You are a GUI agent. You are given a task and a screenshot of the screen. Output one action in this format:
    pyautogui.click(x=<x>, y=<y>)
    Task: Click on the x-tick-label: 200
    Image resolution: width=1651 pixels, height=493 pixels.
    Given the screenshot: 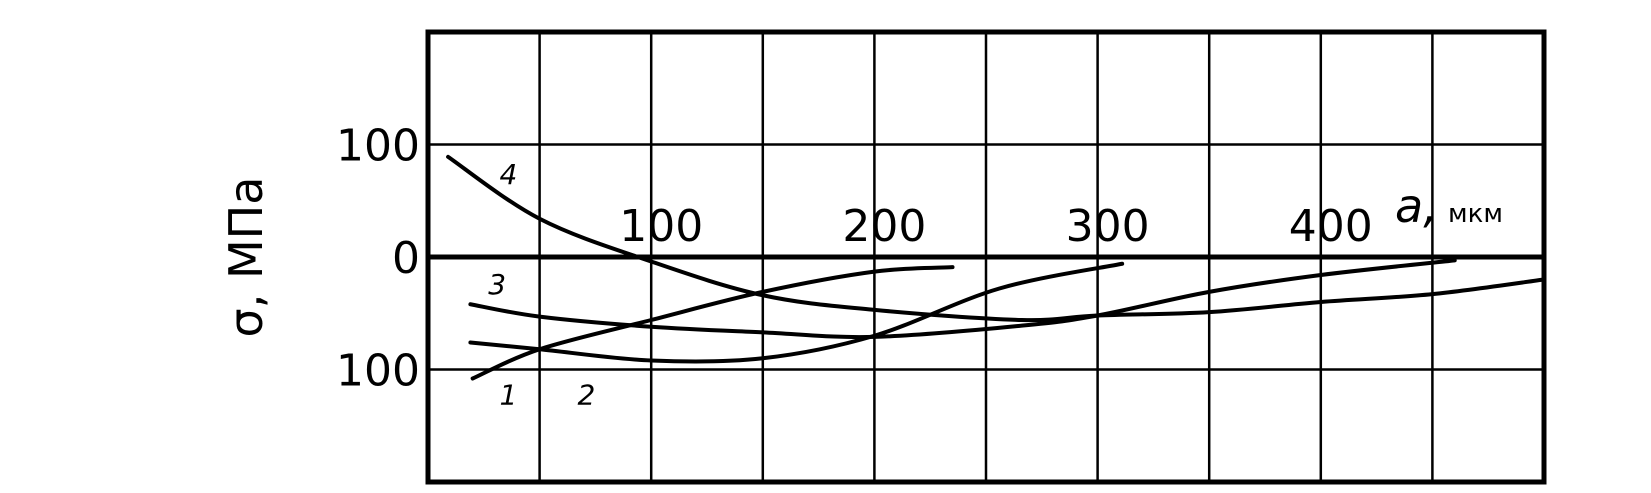 What is the action you would take?
    pyautogui.click(x=884, y=226)
    